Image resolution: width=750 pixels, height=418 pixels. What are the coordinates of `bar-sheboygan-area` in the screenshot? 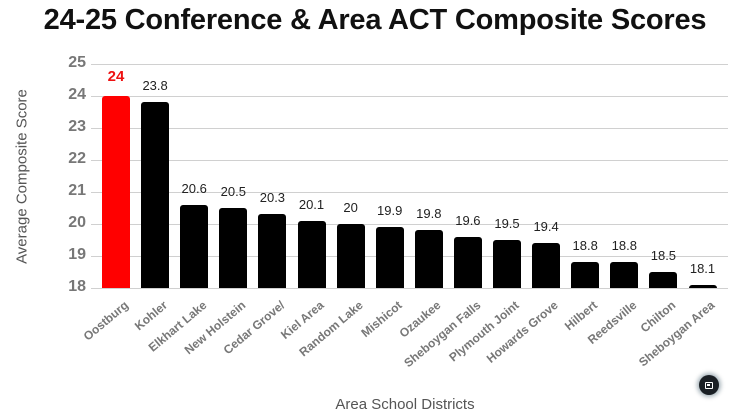 It's located at (702, 286).